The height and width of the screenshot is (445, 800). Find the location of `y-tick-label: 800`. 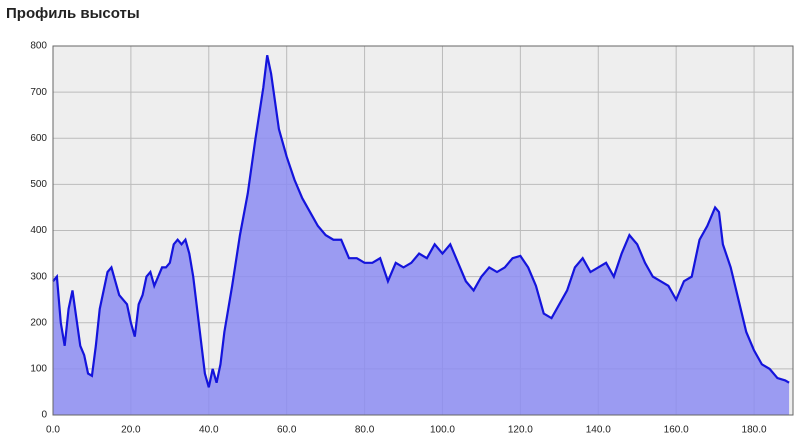

y-tick-label: 800 is located at coordinates (38, 46).